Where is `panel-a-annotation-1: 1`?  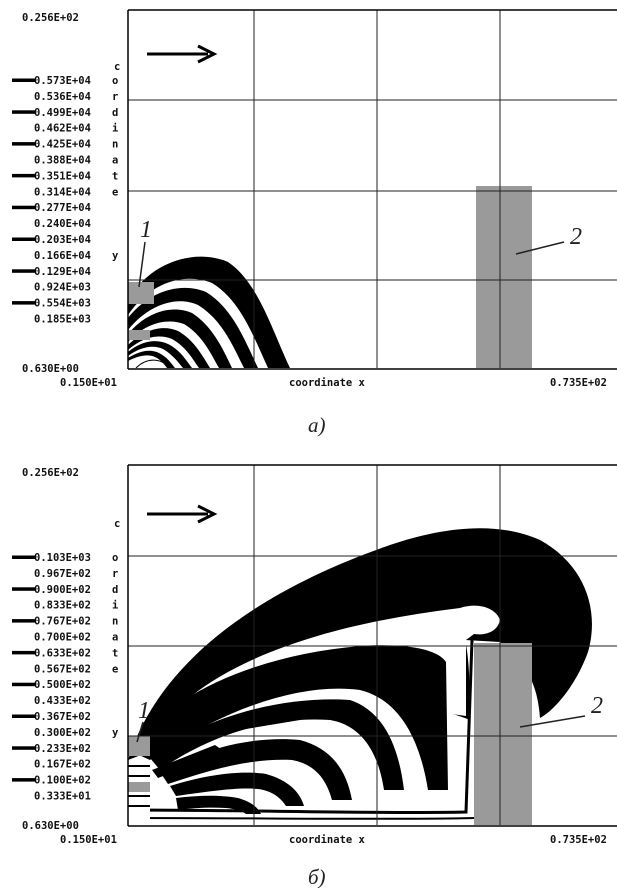 panel-a-annotation-1: 1 is located at coordinates (146, 230).